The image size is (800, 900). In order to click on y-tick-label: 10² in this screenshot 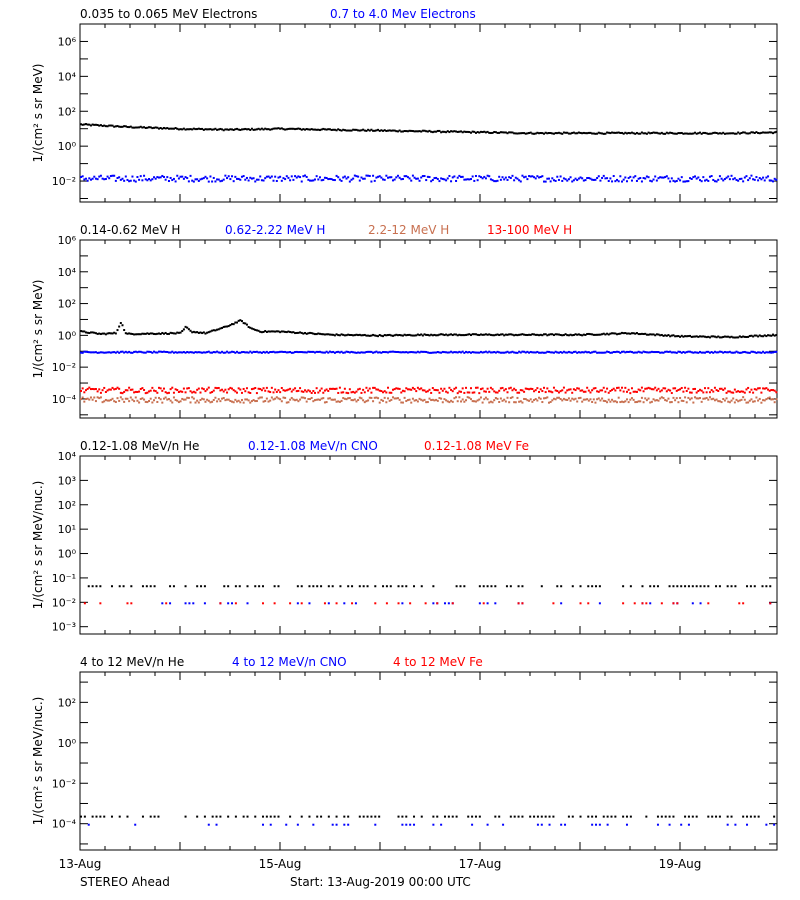, I will do `click(67, 304)`.